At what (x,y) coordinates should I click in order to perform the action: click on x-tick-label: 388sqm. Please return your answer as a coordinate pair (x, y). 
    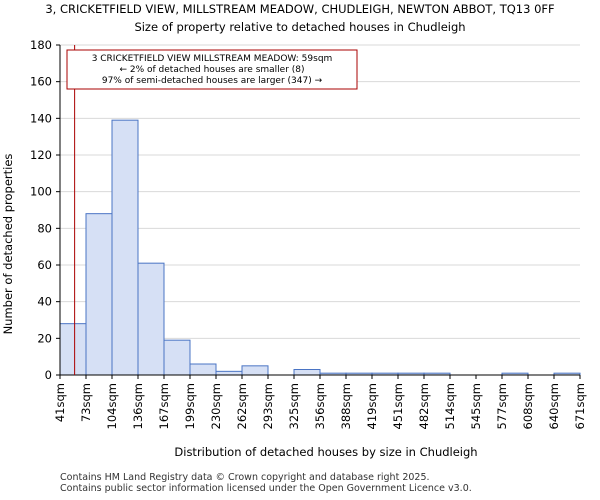
    Looking at the image, I should click on (346, 406).